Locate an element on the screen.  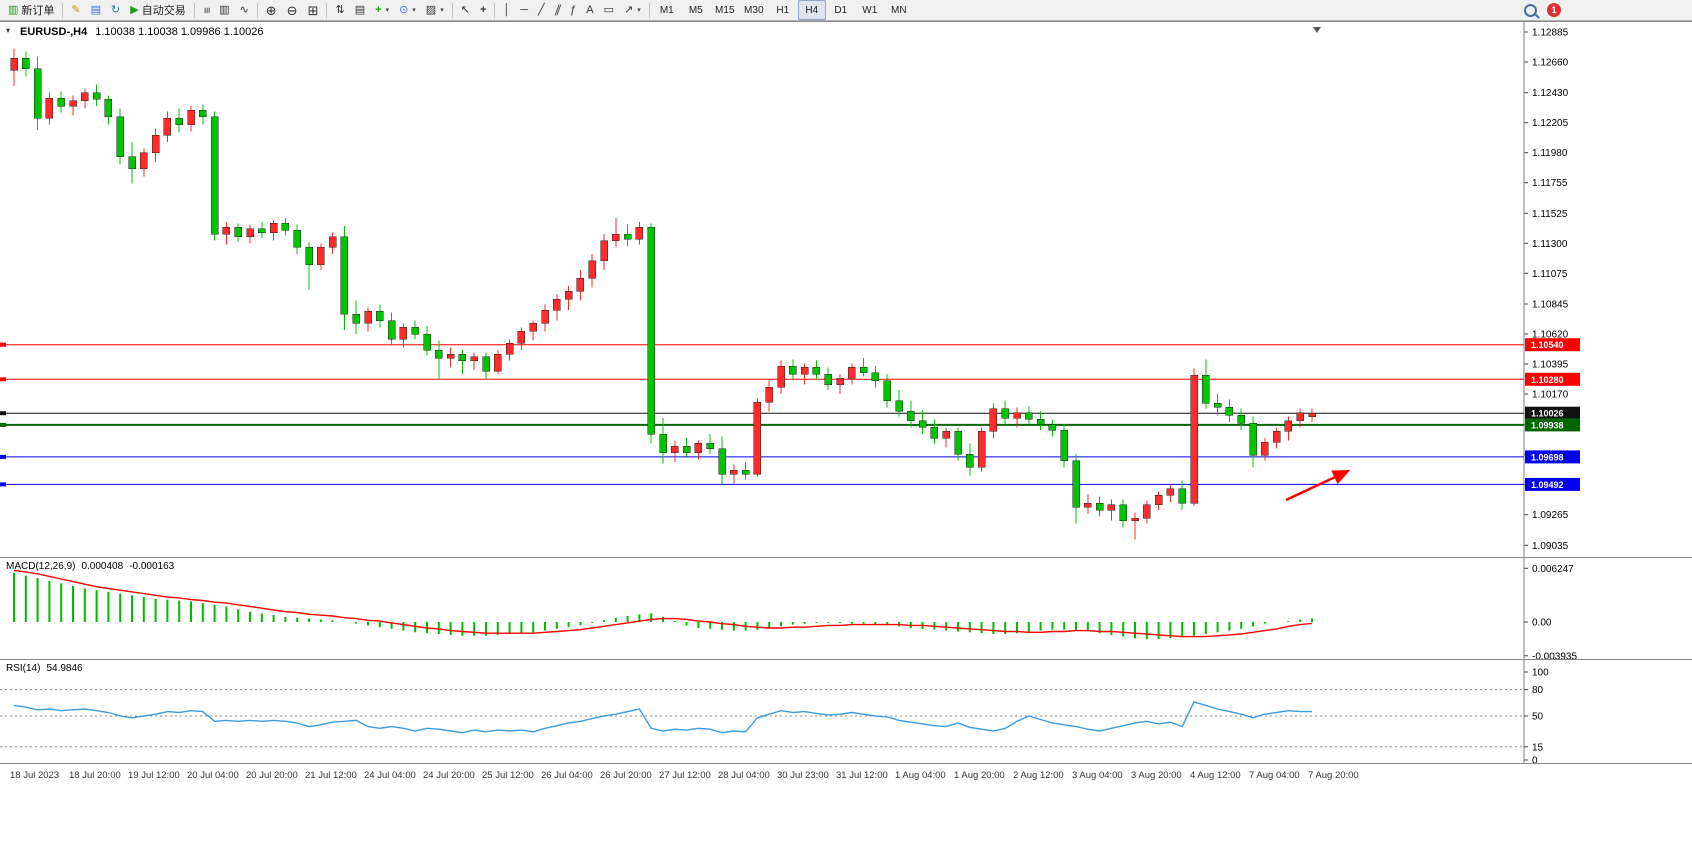
add-indicator-icon: + is located at coordinates (378, 9).